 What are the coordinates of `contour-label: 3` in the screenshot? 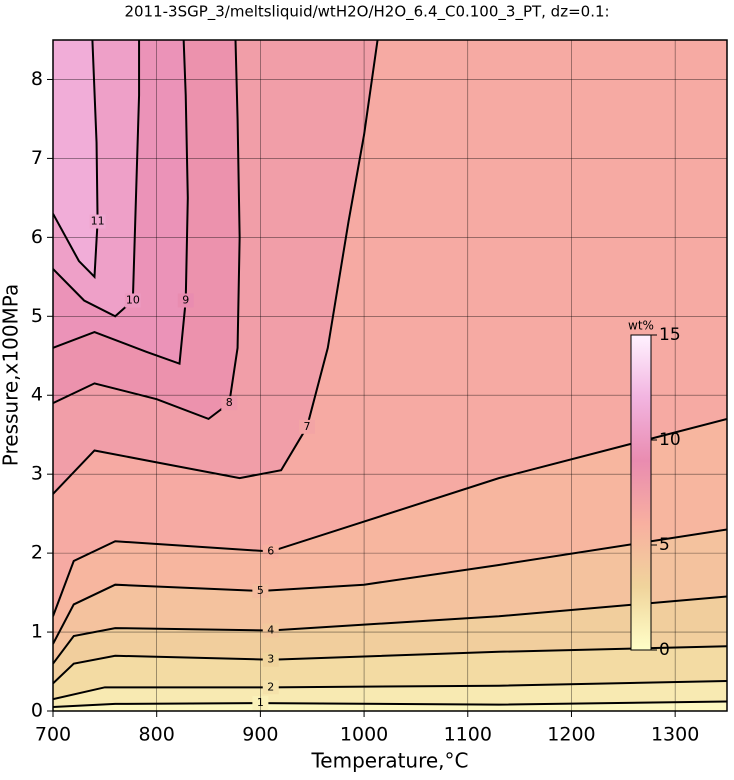 It's located at (270, 659).